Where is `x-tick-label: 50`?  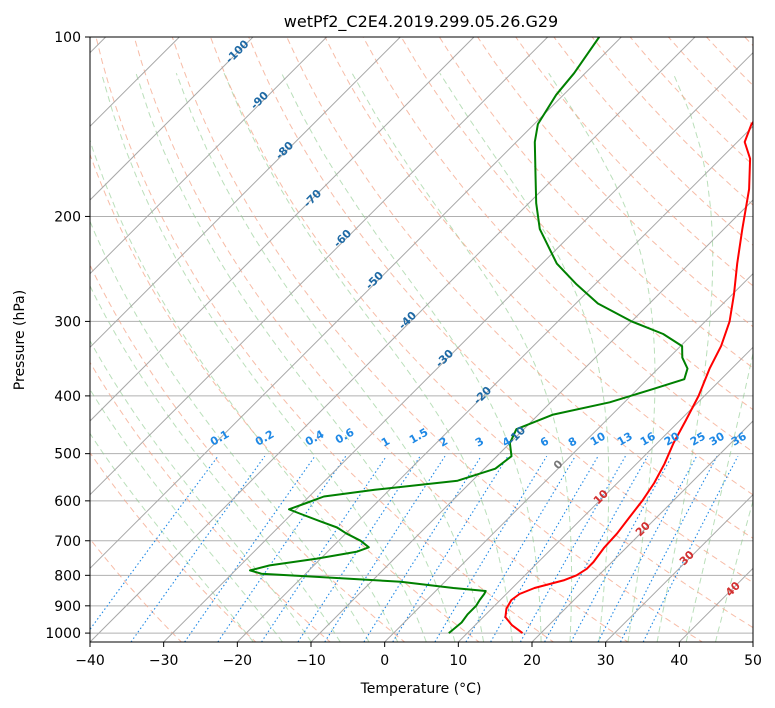
x-tick-label: 50 is located at coordinates (753, 661).